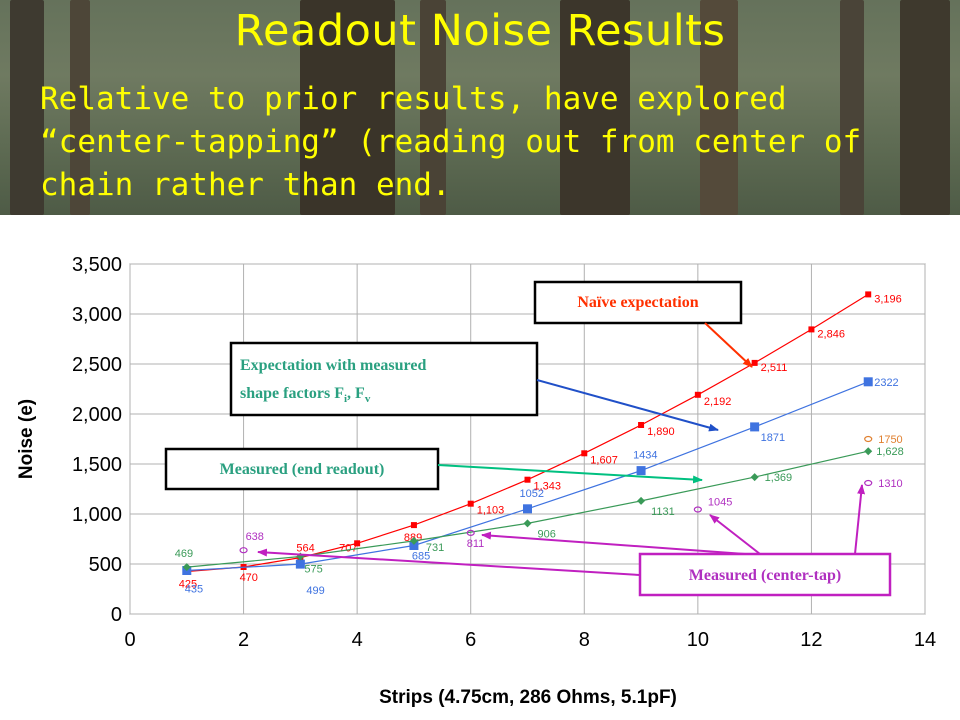 This screenshot has height=720, width=960. What do you see at coordinates (384, 379) in the screenshot?
I see `callout-shape-box` at bounding box center [384, 379].